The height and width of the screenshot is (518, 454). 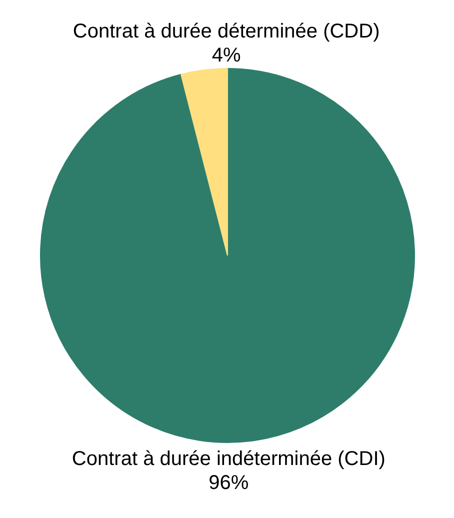 I want to click on slice-label: Contrat à durée indéterminée (CDI), so click(x=229, y=459).